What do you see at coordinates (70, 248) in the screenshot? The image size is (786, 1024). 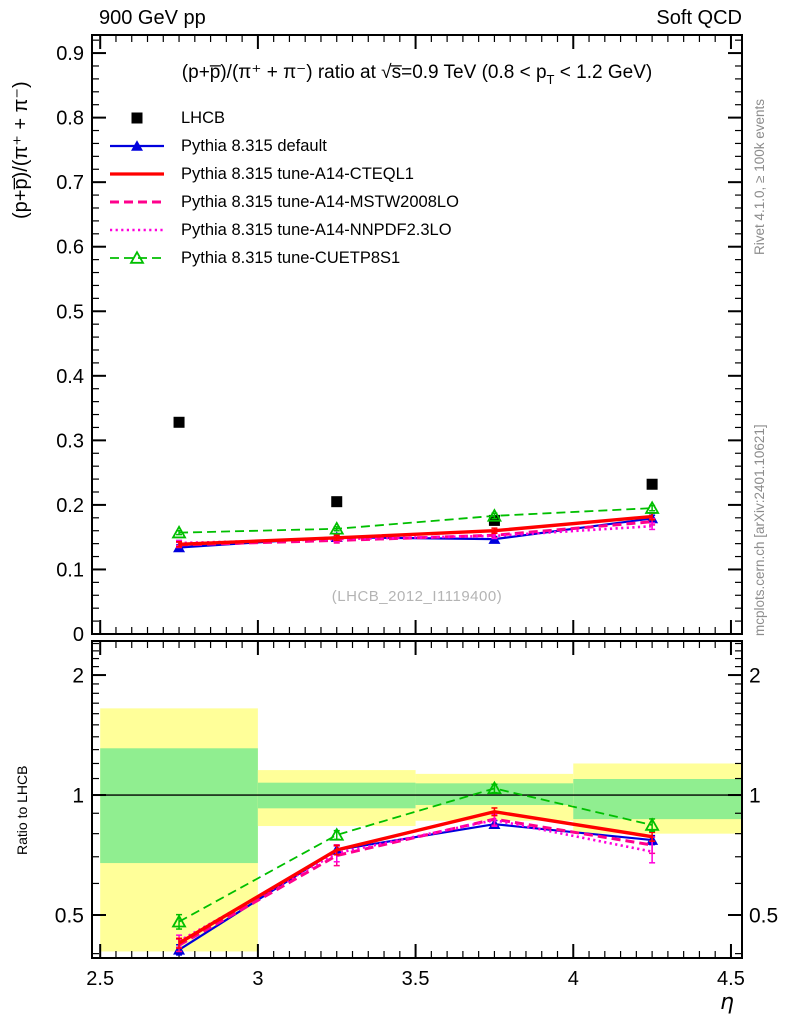 I see `svg-text: 0.6` at bounding box center [70, 248].